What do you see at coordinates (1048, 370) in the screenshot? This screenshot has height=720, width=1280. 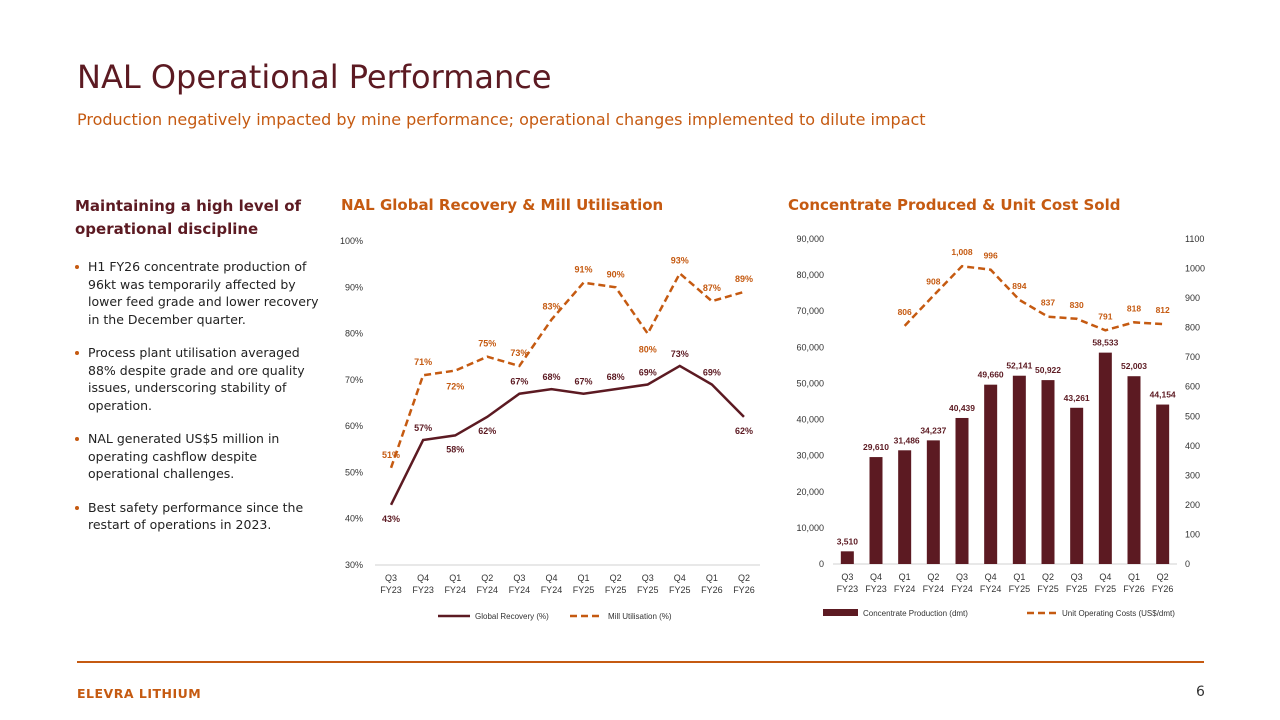 I see `production-data-label: 50,922` at bounding box center [1048, 370].